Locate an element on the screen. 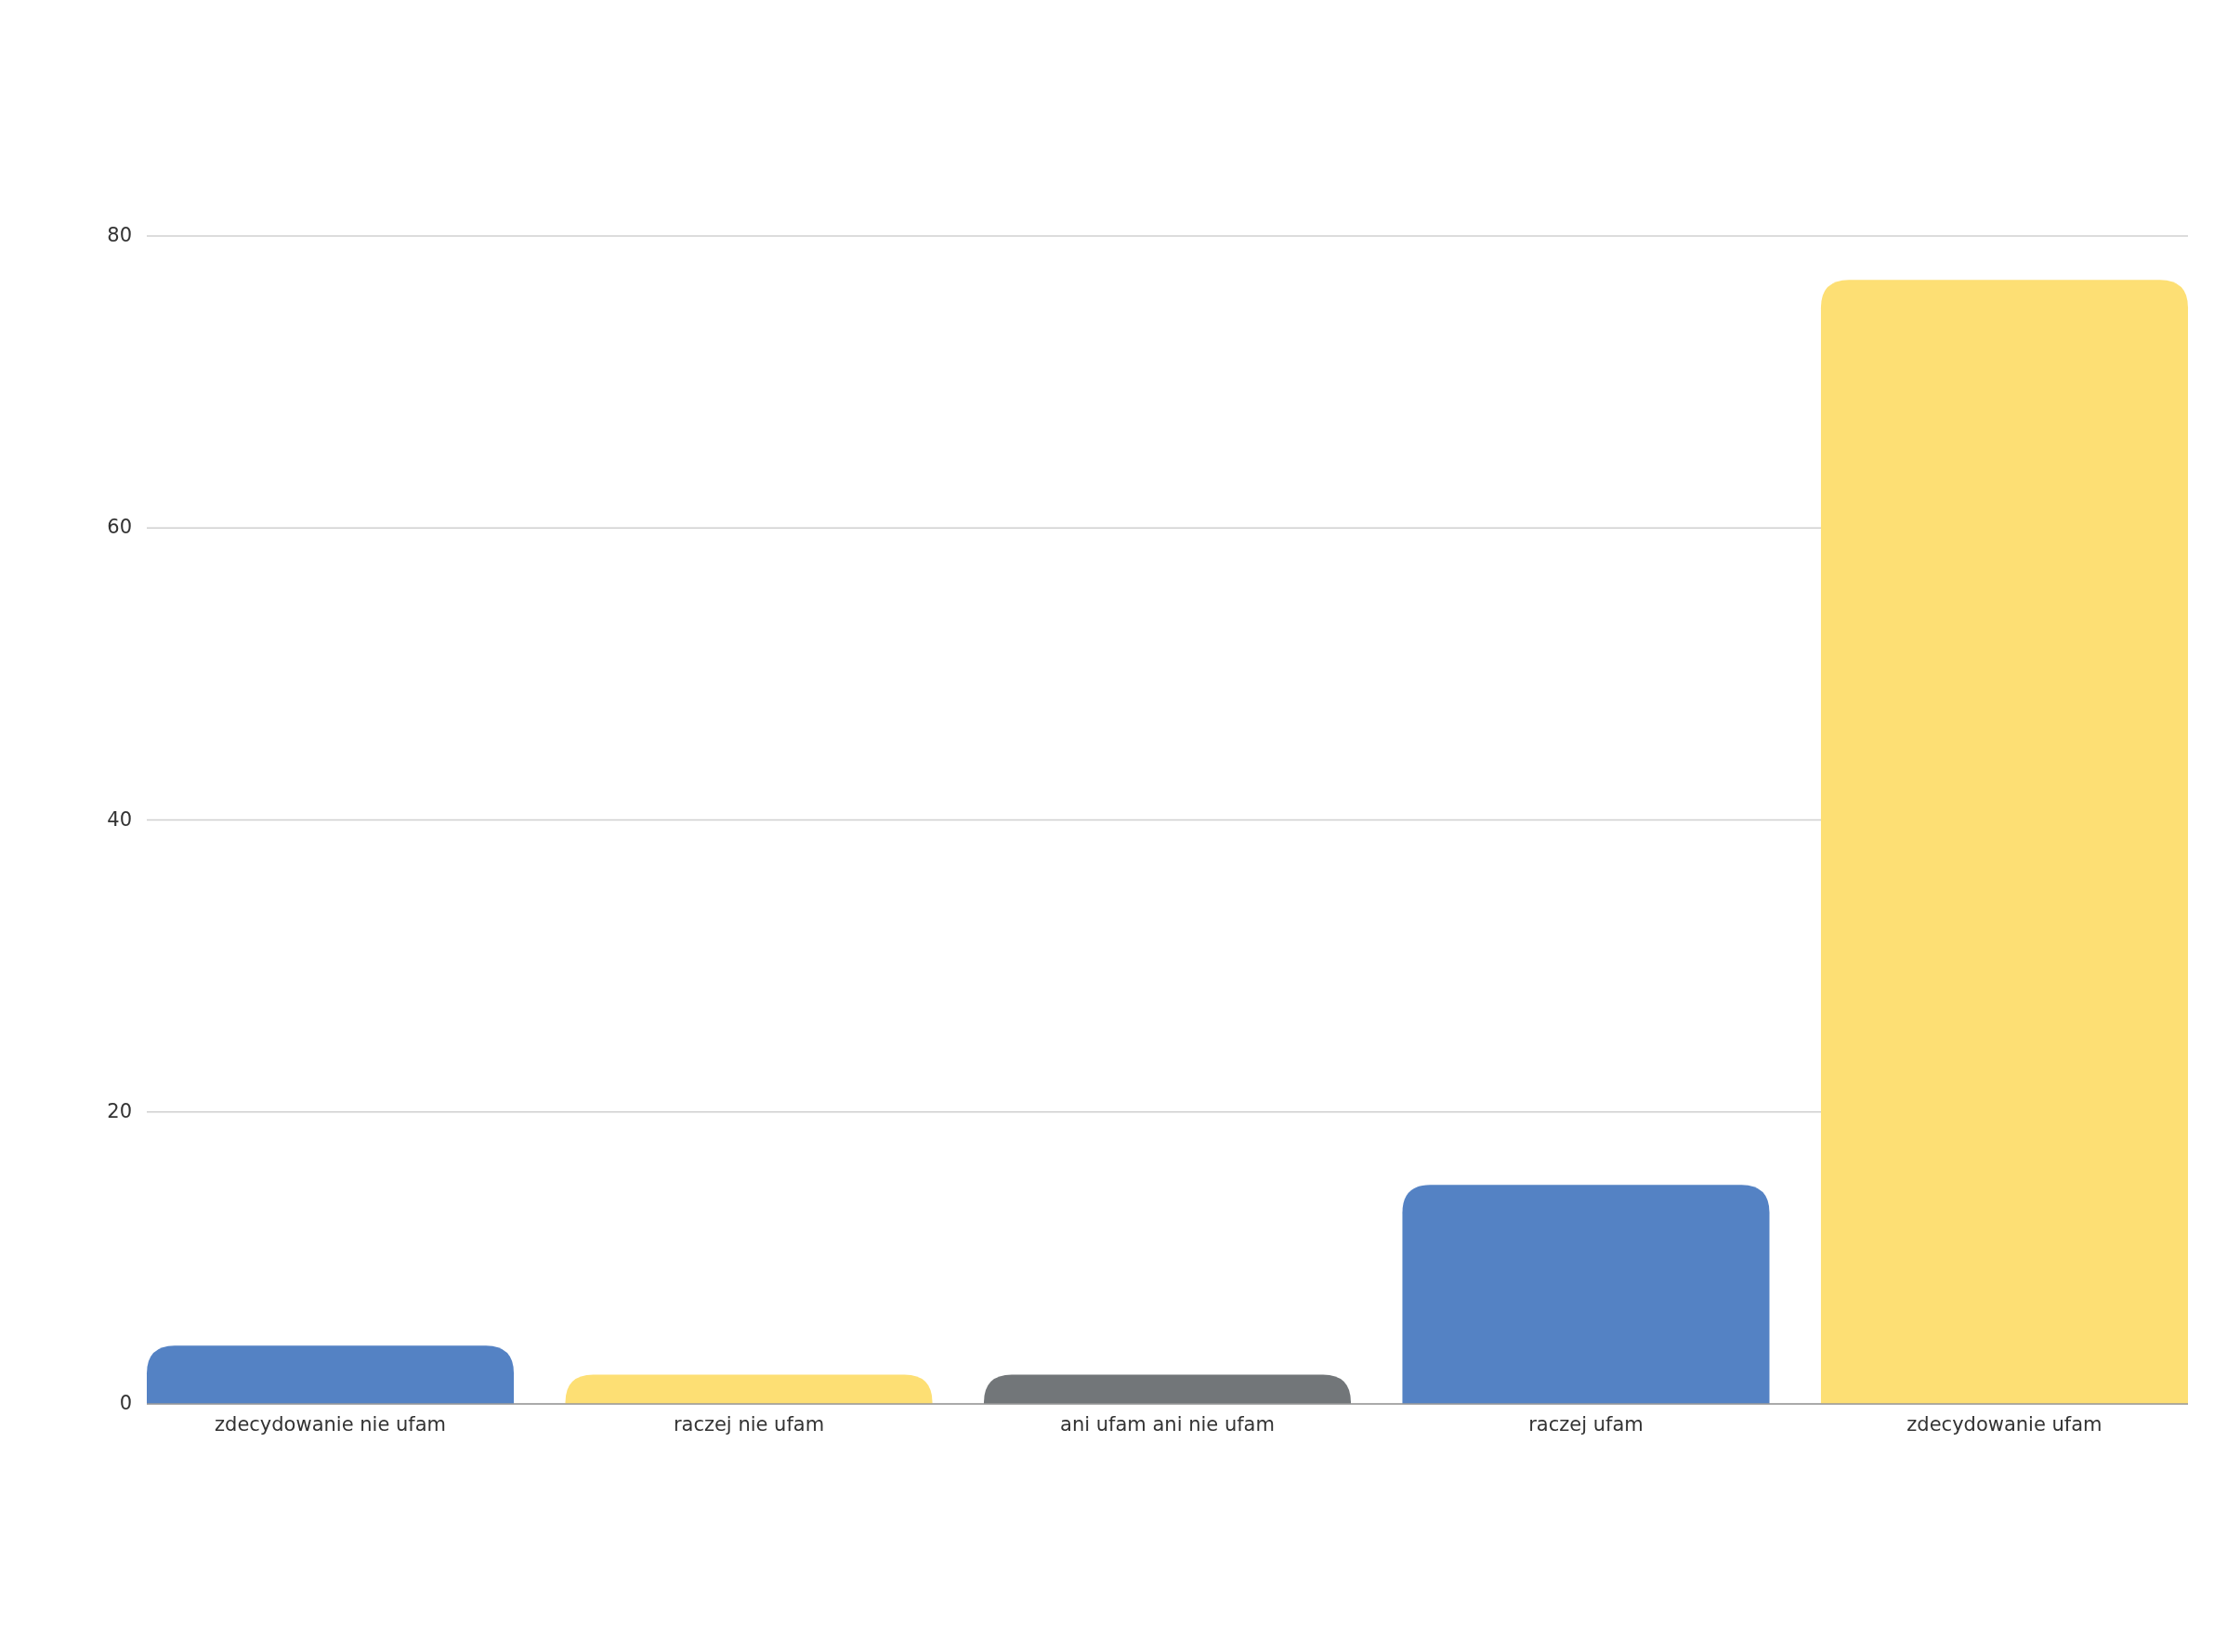  y-tick-label: 80 is located at coordinates (119, 235).